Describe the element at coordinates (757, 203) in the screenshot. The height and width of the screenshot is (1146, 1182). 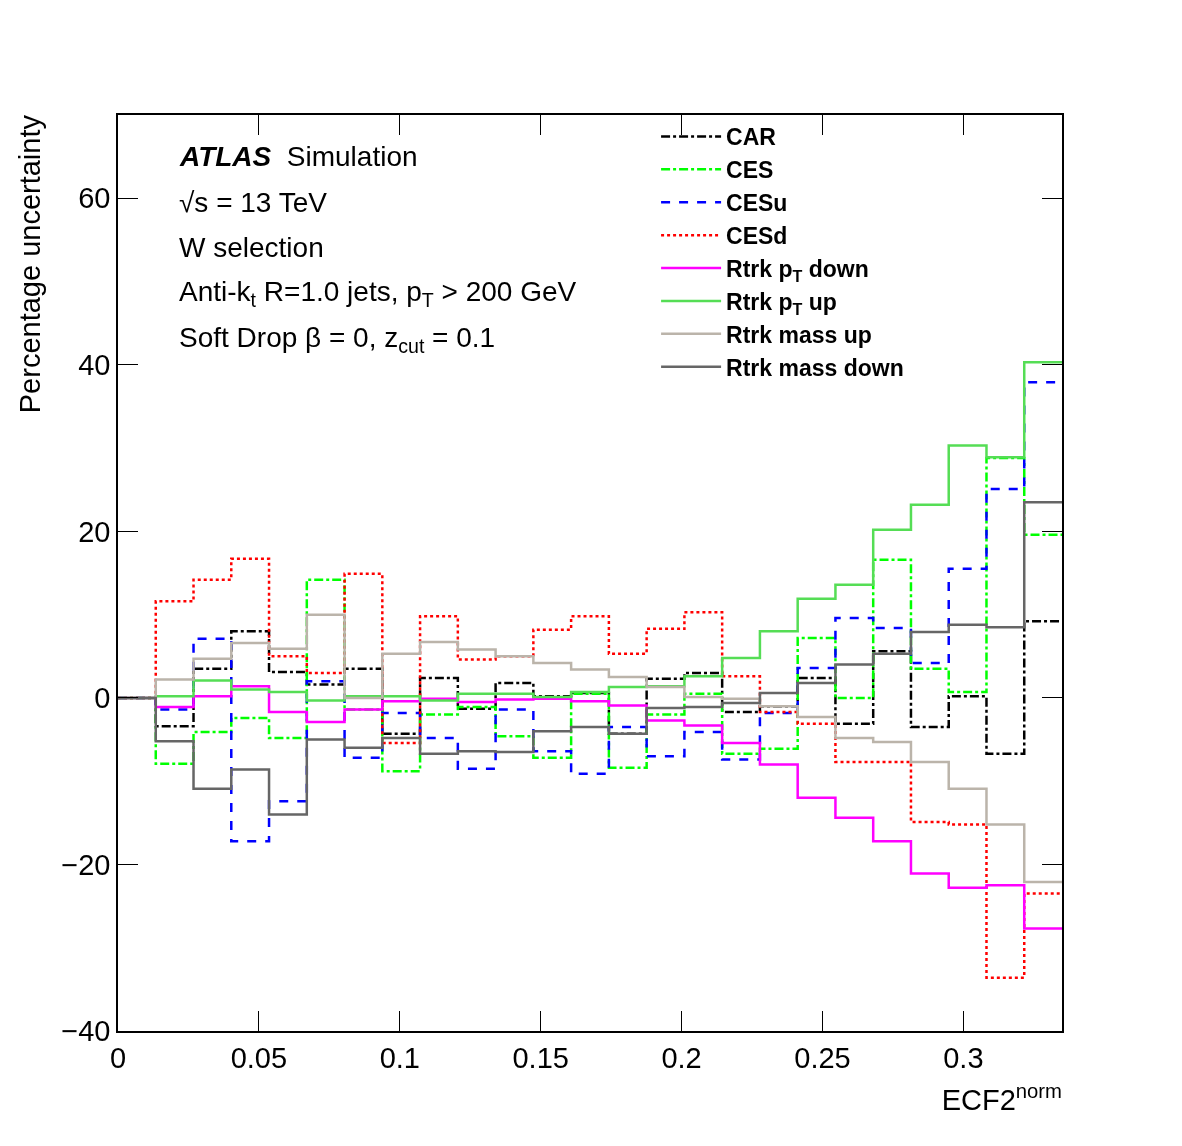
I see `legend-label: CESu` at that location.